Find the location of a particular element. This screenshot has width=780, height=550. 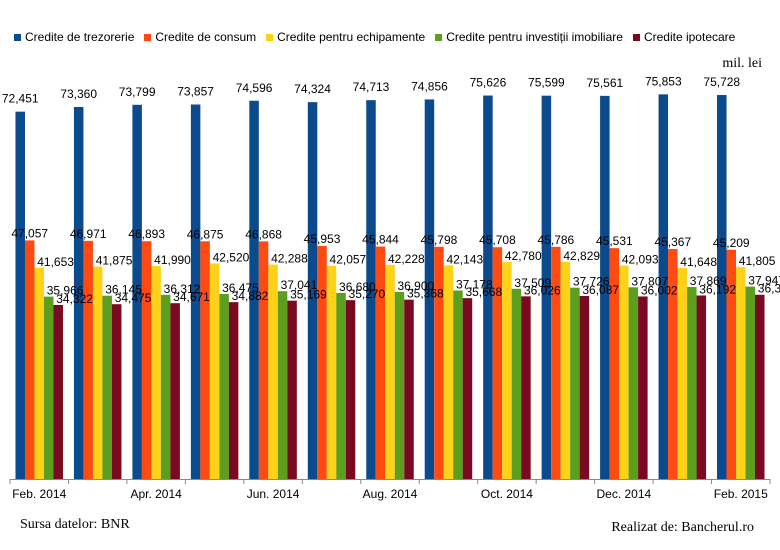

data-label: 34,322 is located at coordinates (74, 299).